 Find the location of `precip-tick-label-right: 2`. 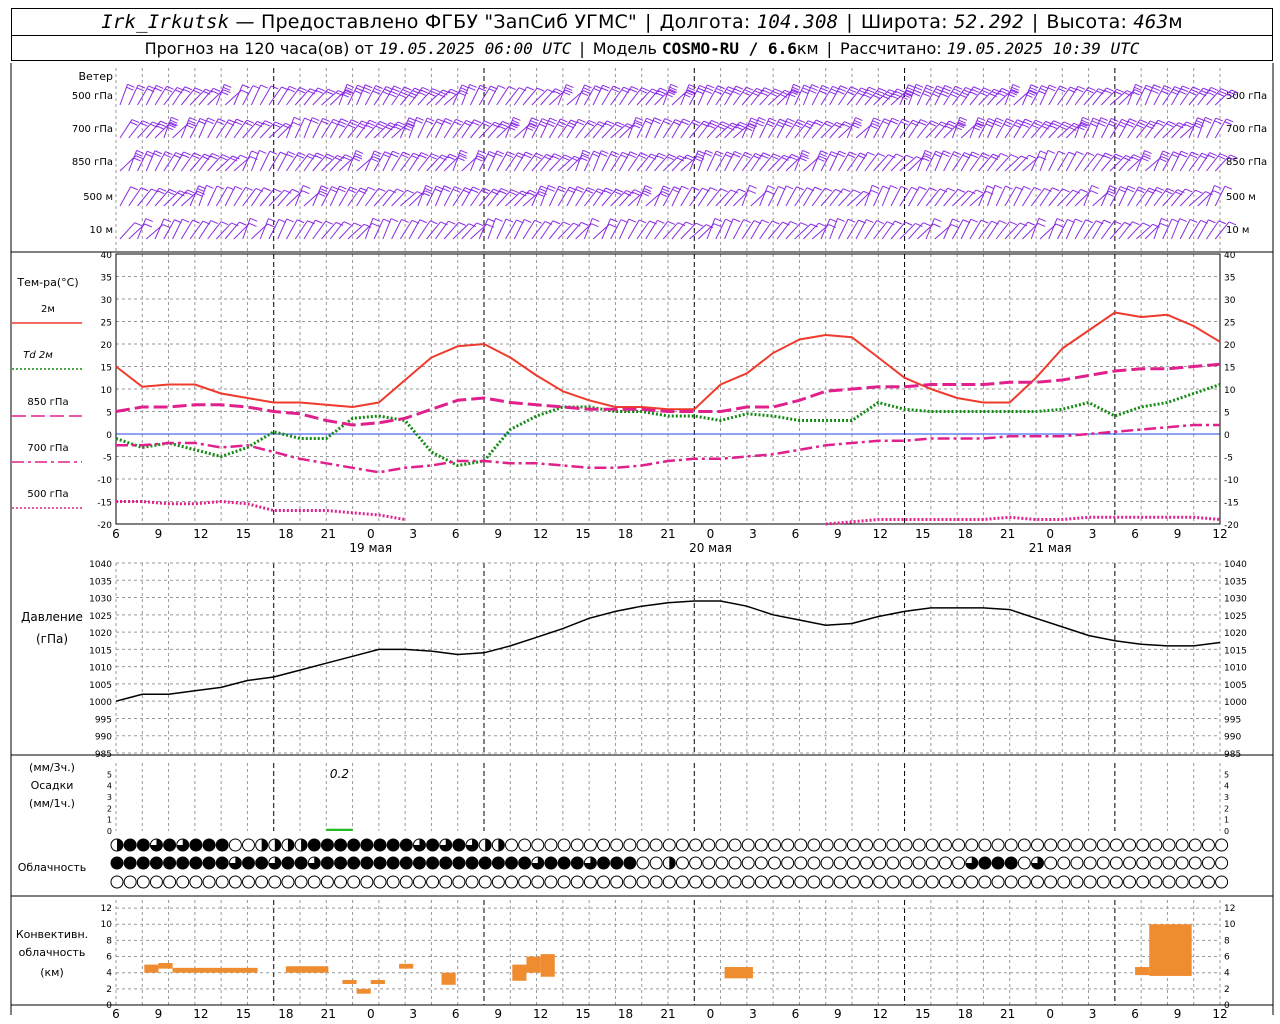

precip-tick-label-right: 2 is located at coordinates (1226, 808).